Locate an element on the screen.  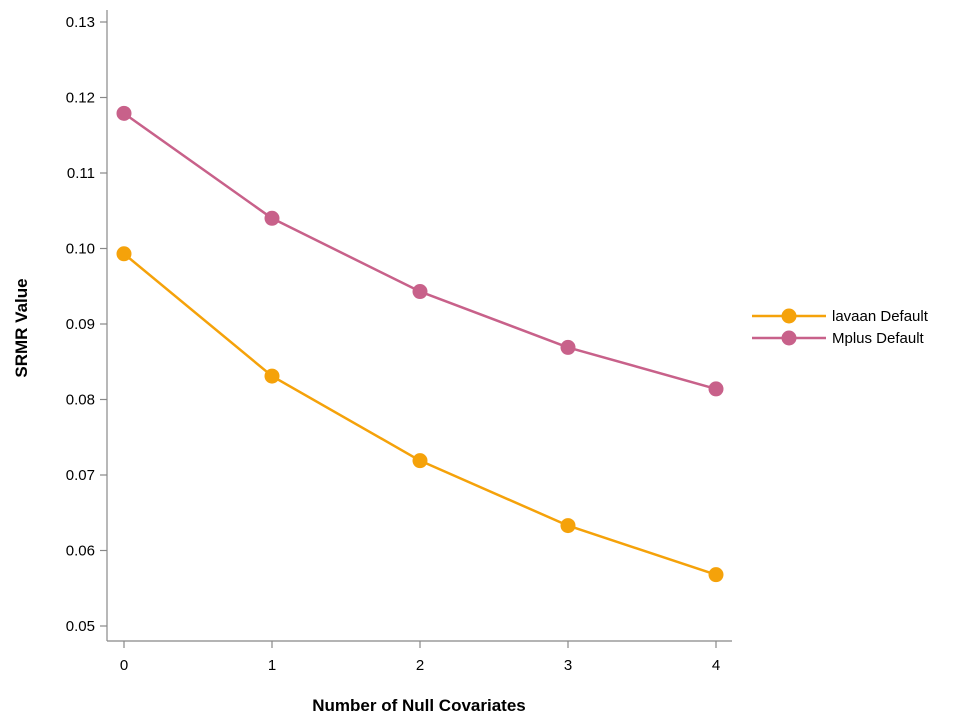
x-tick-label: 2 is located at coordinates (420, 665).